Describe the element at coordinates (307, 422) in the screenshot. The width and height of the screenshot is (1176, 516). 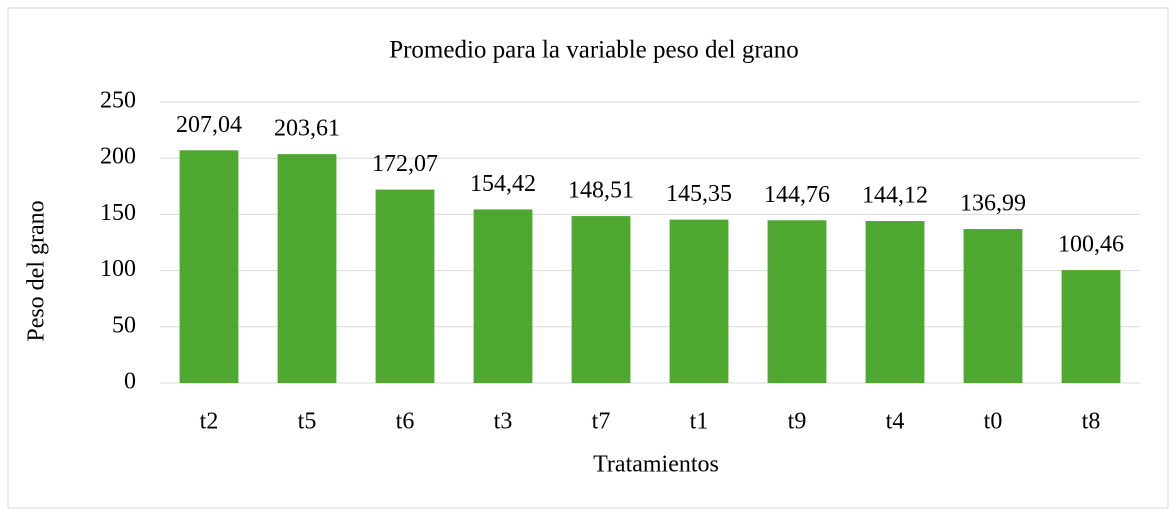
I see `x-tick-label: t5` at that location.